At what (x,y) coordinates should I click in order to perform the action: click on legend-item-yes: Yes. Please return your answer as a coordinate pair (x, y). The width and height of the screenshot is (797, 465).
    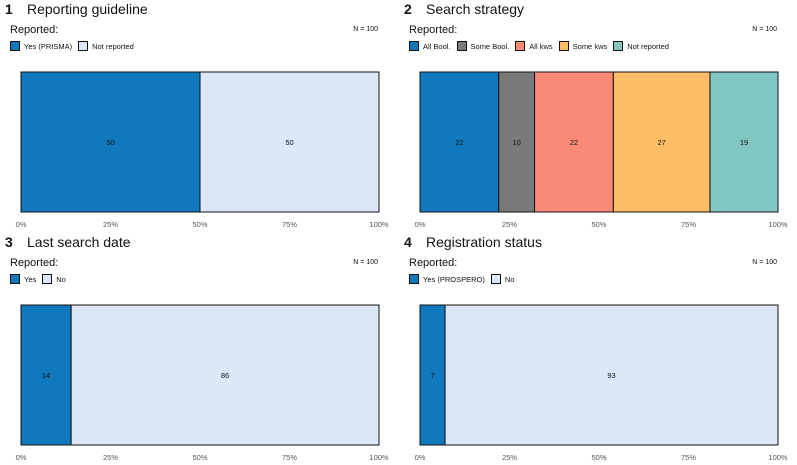
    Looking at the image, I should click on (23, 279).